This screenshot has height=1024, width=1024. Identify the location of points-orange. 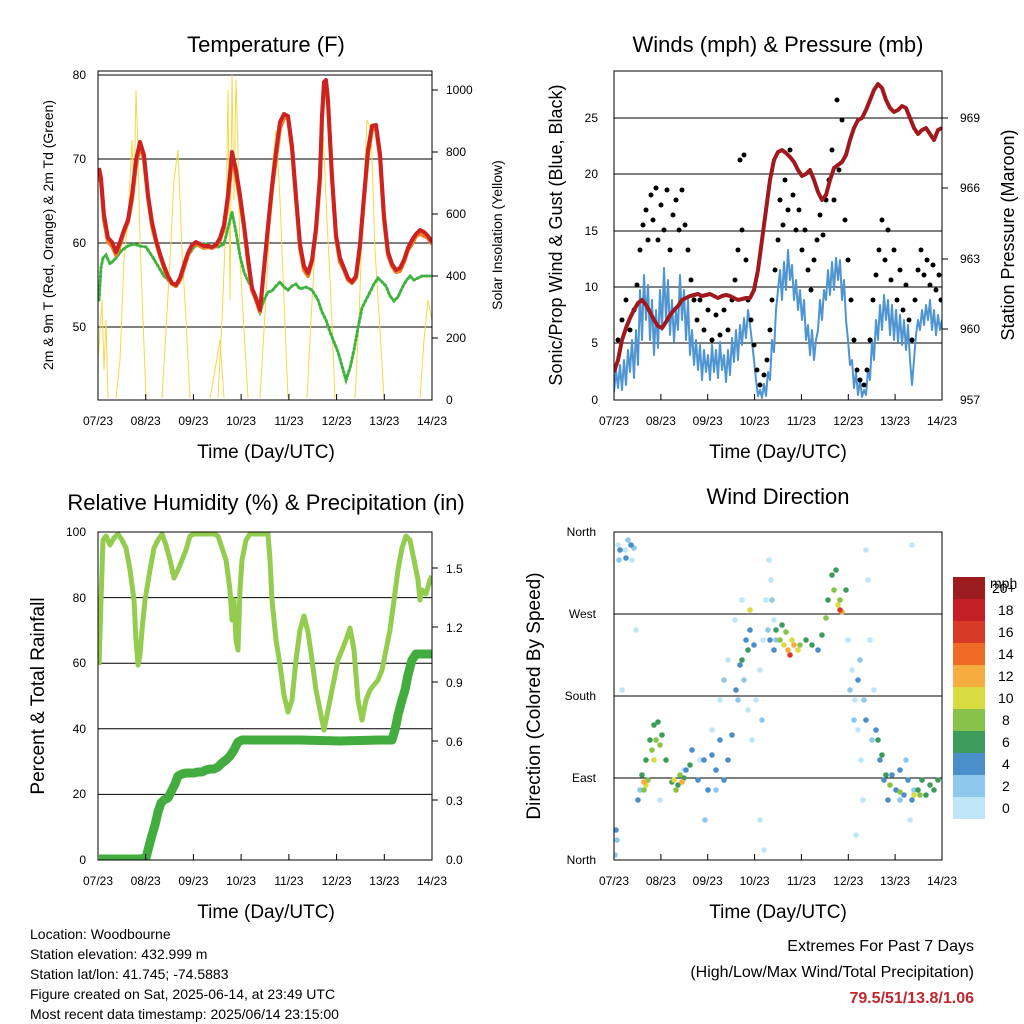
(743, 697).